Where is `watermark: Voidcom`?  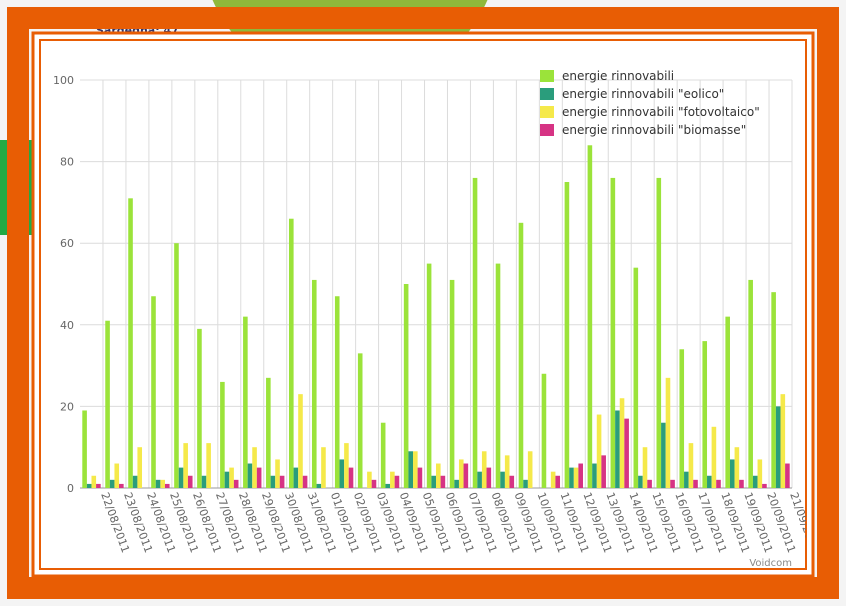
watermark: Voidcom is located at coordinates (770, 563).